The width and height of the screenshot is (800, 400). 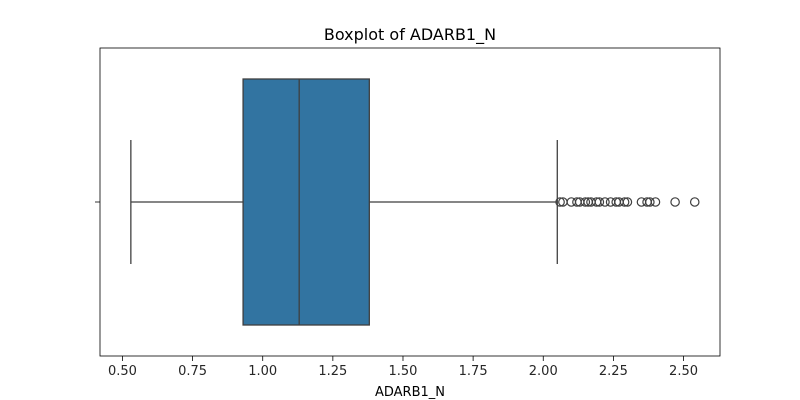 What do you see at coordinates (332, 371) in the screenshot?
I see `x-tick-label: 1.25` at bounding box center [332, 371].